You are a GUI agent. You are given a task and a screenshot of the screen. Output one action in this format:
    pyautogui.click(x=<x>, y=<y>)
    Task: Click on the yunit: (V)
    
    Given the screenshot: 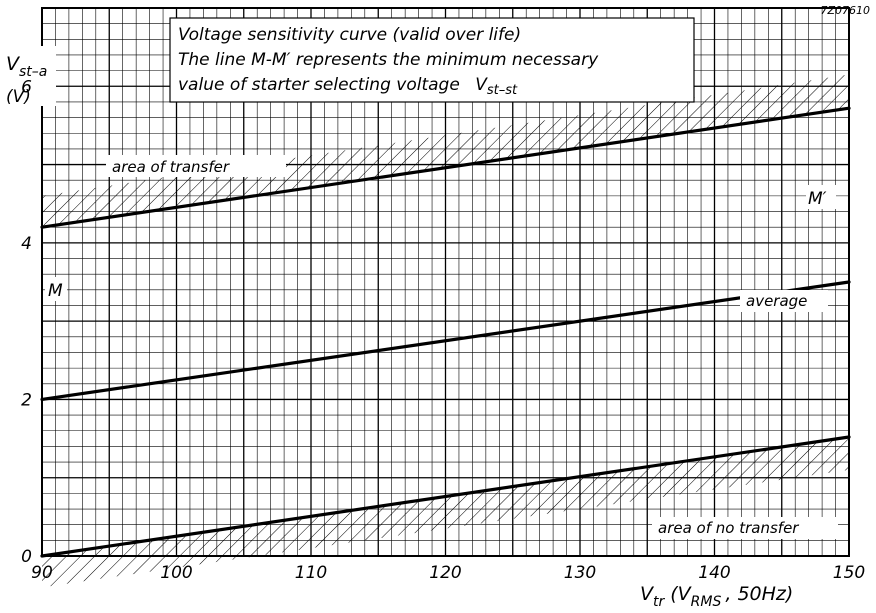 What is the action you would take?
    pyautogui.click(x=18, y=97)
    